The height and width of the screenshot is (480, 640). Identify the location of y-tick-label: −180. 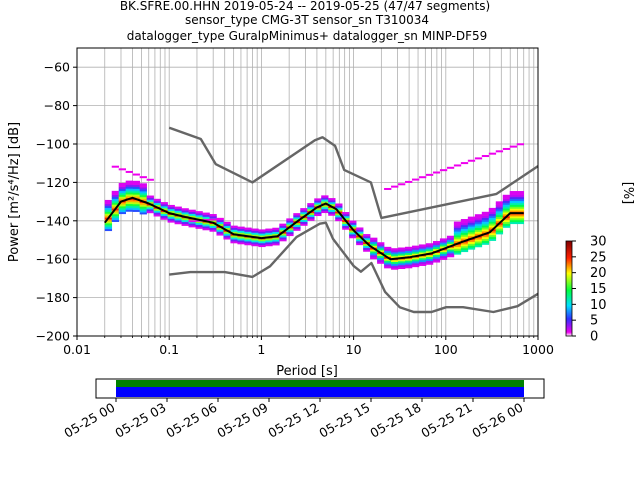
(53, 297).